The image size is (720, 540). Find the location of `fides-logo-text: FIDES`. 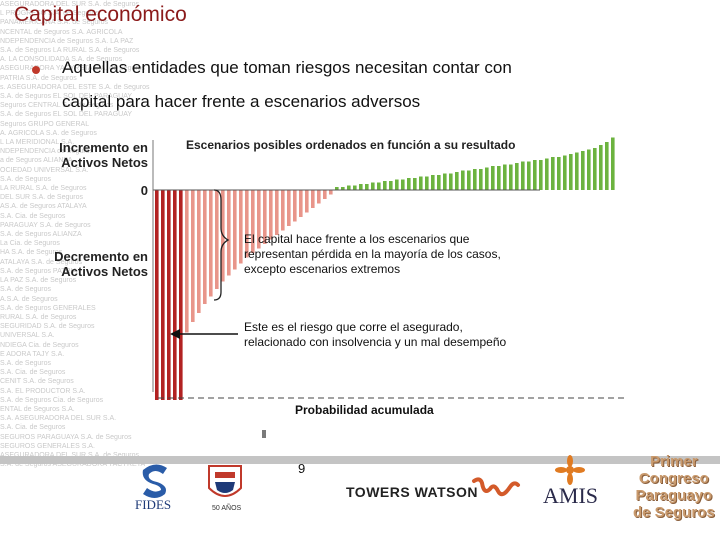

fides-logo-text: FIDES is located at coordinates (153, 504).